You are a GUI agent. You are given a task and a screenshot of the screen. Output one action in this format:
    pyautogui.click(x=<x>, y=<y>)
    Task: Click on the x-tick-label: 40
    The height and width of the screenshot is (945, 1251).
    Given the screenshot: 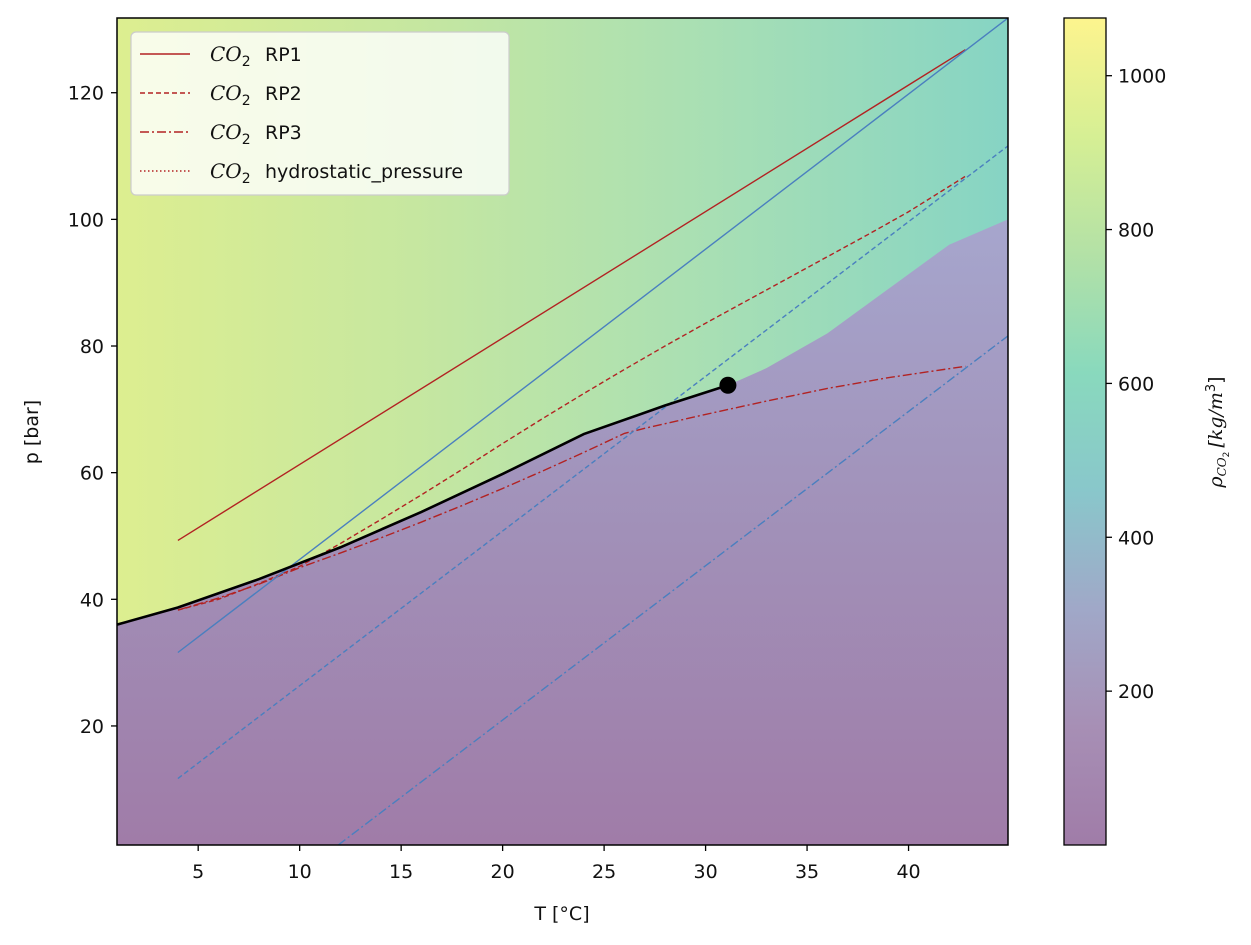 What is the action you would take?
    pyautogui.click(x=908, y=872)
    